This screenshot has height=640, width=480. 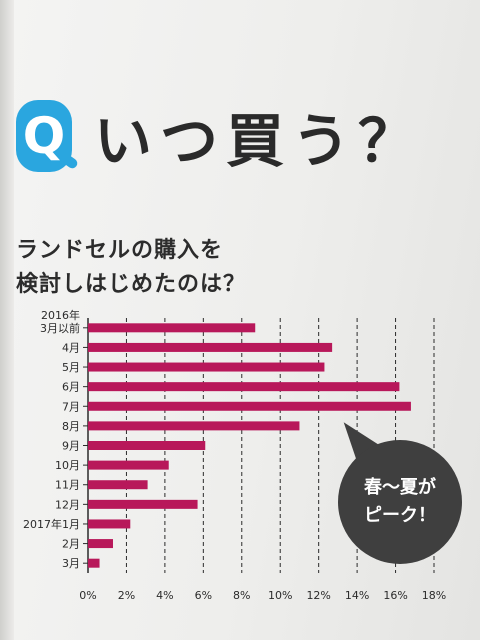 I want to click on category-label: 11月, so click(x=67, y=485).